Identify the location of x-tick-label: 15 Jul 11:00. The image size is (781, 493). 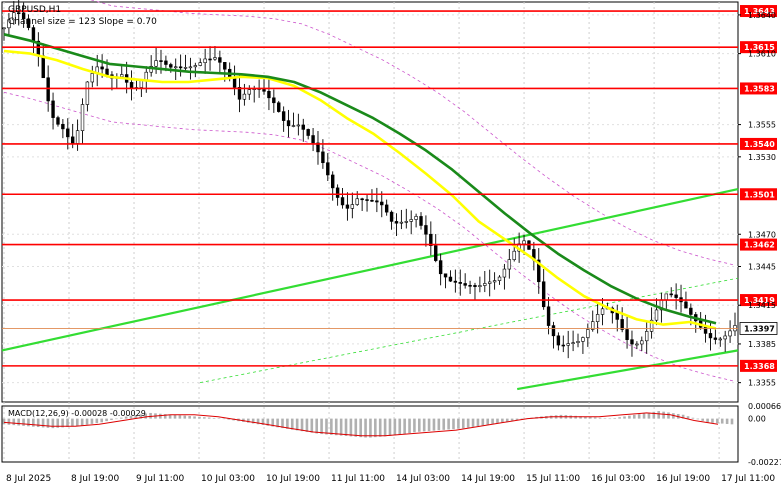
(553, 479).